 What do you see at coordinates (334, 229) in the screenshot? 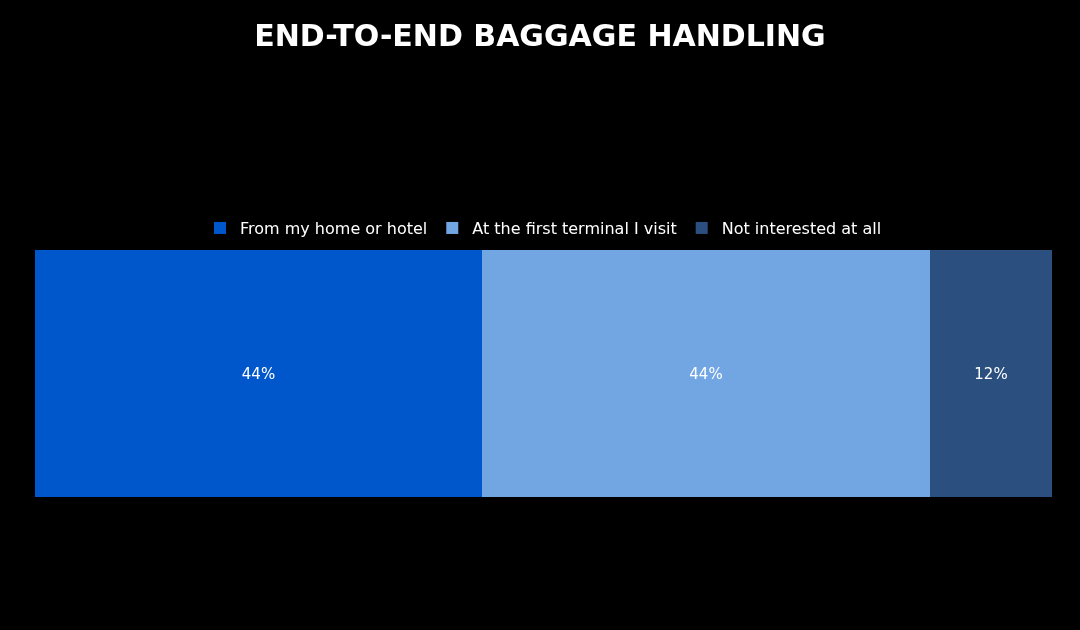
I see `legend-label: From my home or hotel` at bounding box center [334, 229].